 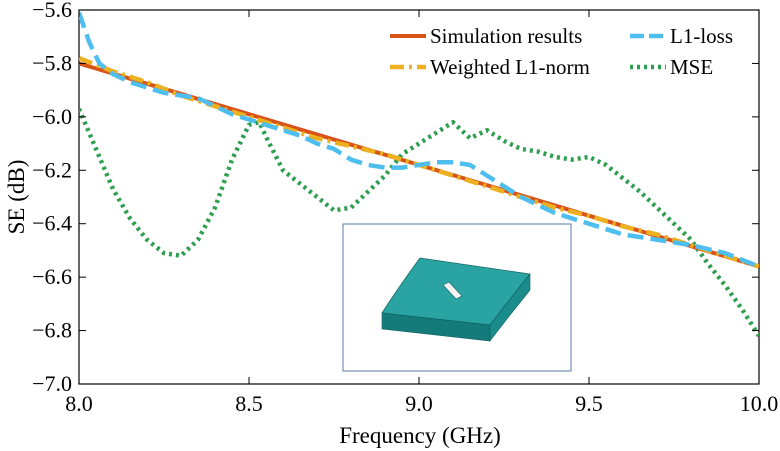 I want to click on y-tick-label: −7.0, so click(x=52, y=383).